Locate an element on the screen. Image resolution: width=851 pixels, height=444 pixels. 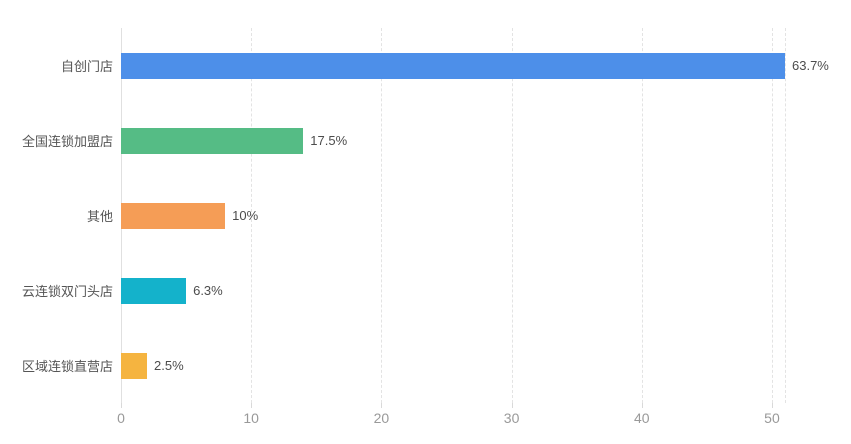
bar-line: 63.7% is located at coordinates (475, 65).